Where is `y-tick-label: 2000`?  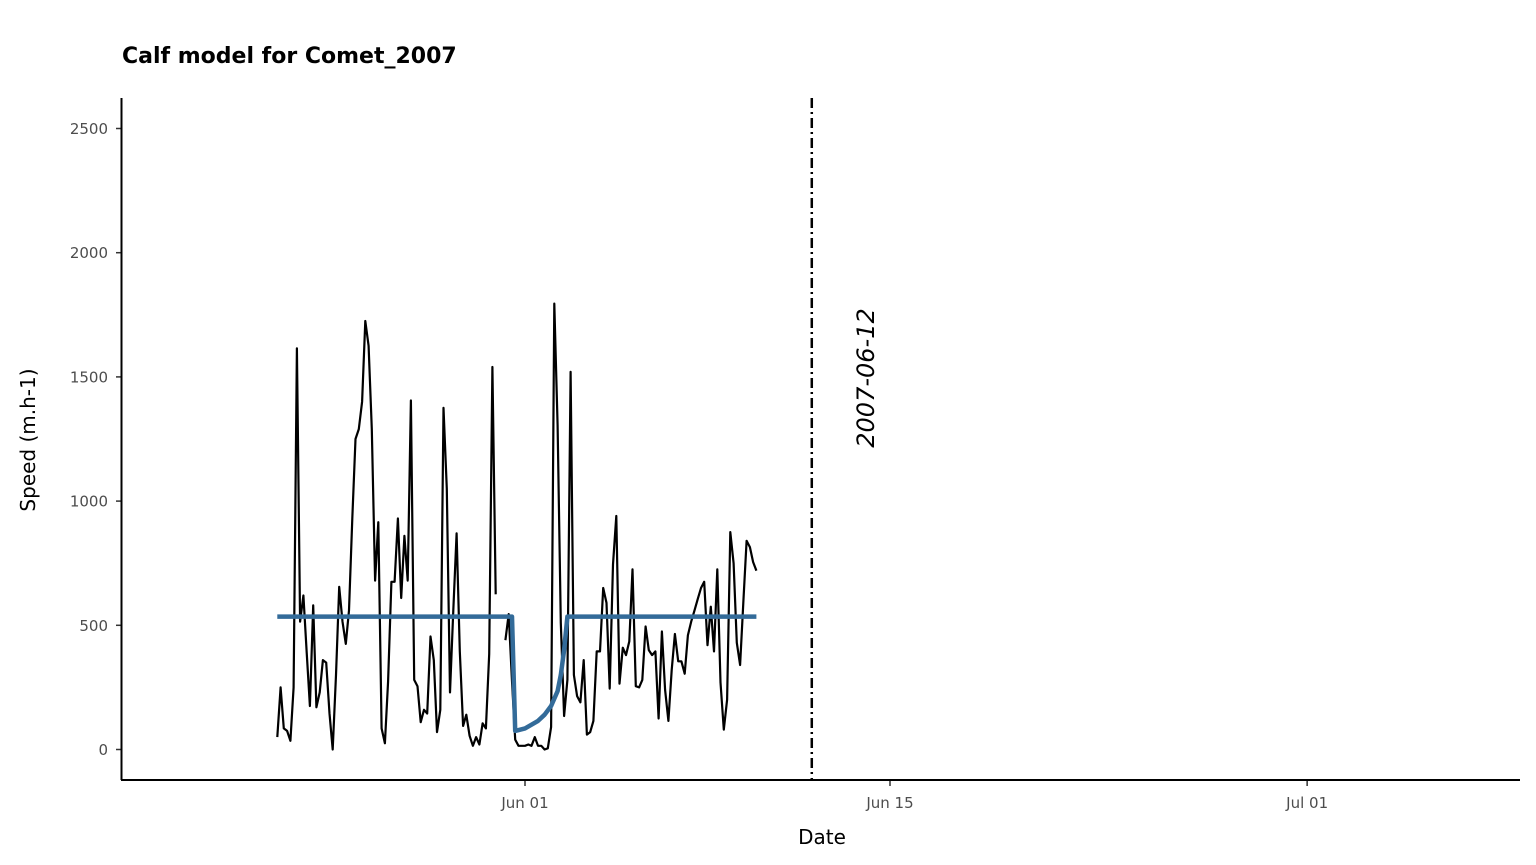 y-tick-label: 2000 is located at coordinates (89, 253).